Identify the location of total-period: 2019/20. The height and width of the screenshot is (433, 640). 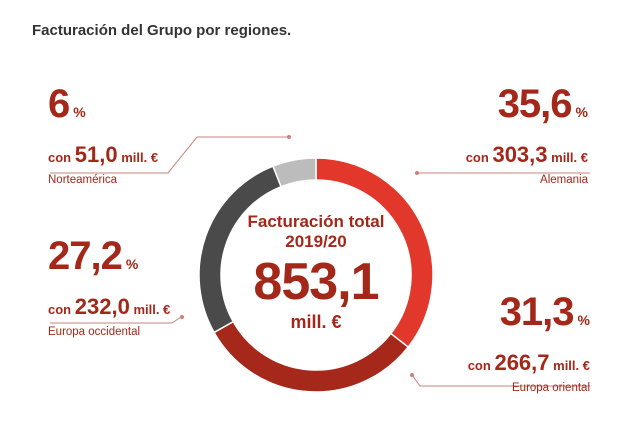
(316, 241).